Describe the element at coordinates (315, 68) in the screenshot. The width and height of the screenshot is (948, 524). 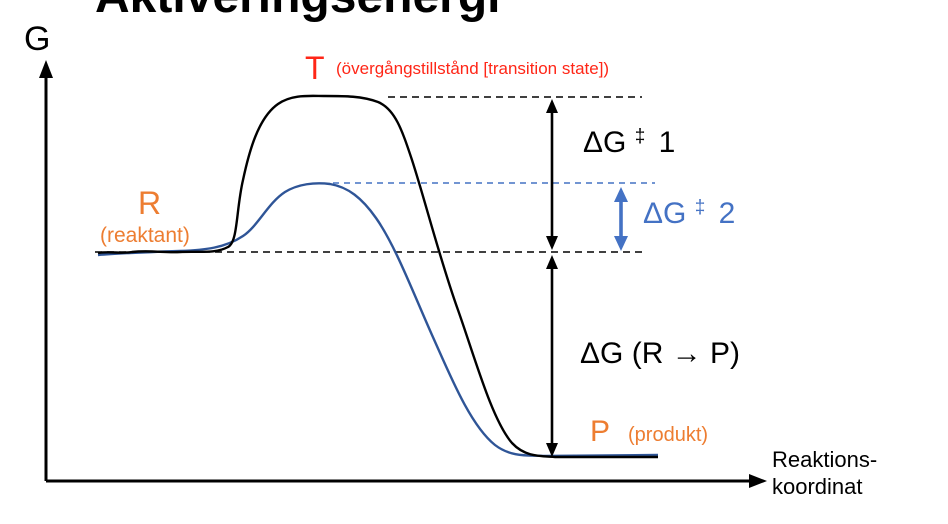
I see `transition-state-symbol: T` at that location.